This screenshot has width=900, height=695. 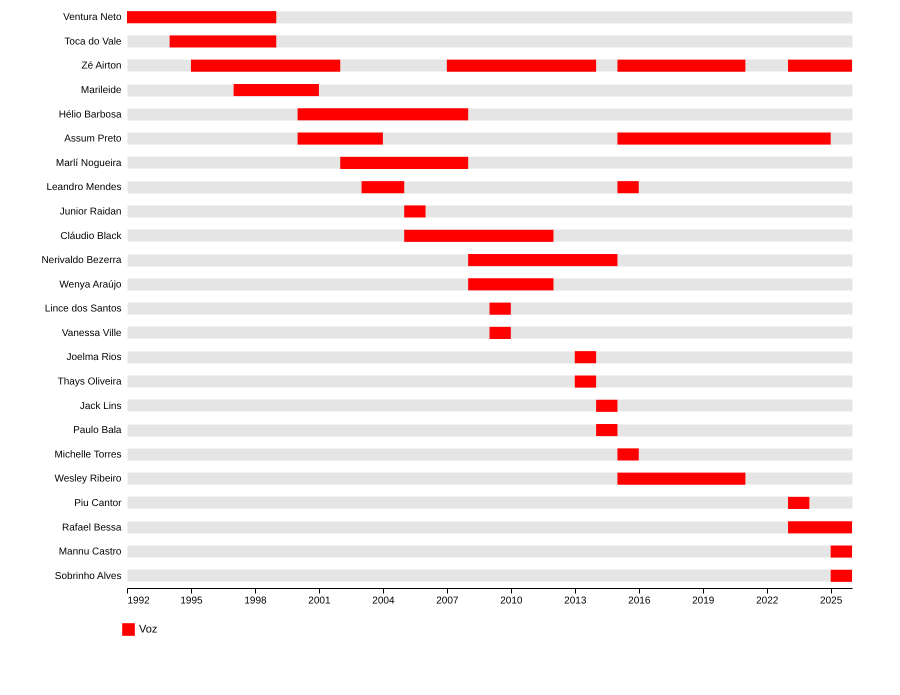 I want to click on y-tick-label: Nerivaldo Bezerra, so click(x=81, y=260).